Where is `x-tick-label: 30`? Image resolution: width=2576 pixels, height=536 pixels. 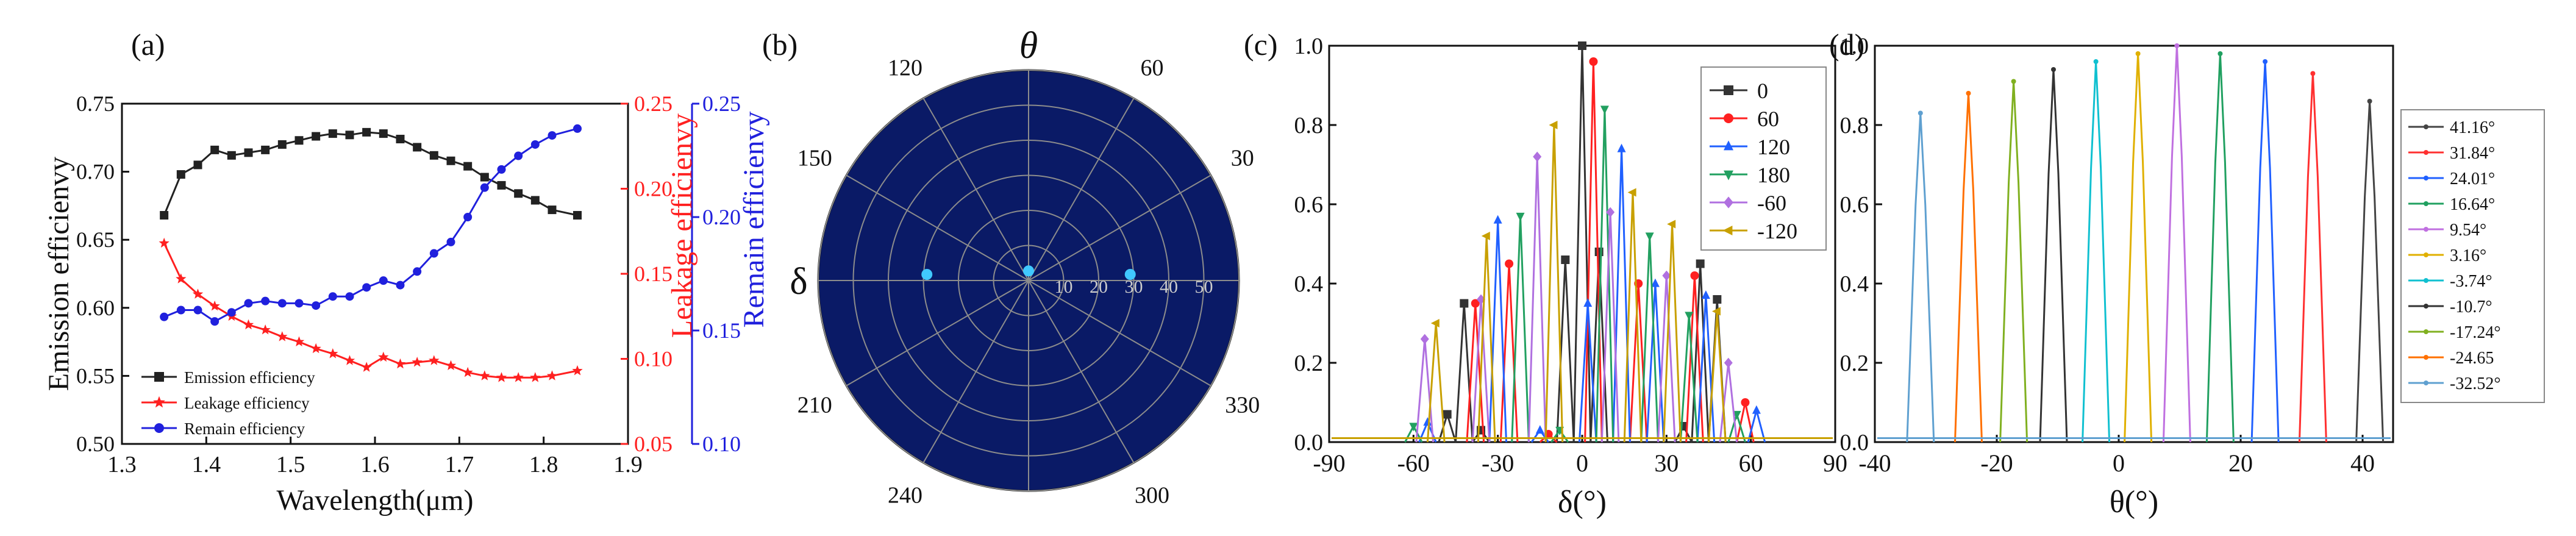 x-tick-label: 30 is located at coordinates (1666, 463).